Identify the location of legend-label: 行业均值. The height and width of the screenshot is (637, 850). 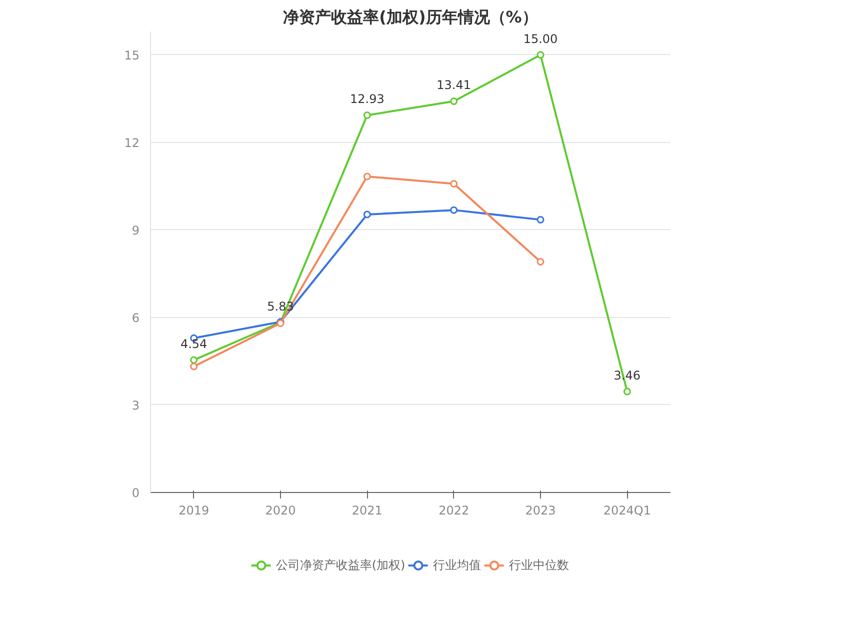
(457, 565).